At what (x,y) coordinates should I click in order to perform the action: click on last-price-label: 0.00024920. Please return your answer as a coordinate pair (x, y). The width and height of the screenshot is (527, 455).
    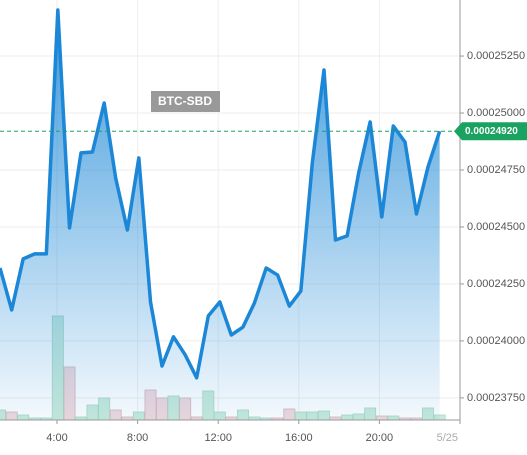
    Looking at the image, I should click on (491, 131).